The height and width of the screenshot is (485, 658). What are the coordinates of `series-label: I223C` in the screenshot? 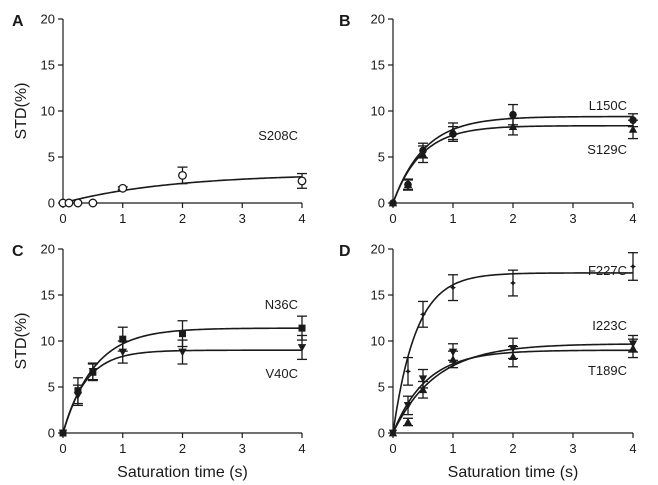 It's located at (609, 325).